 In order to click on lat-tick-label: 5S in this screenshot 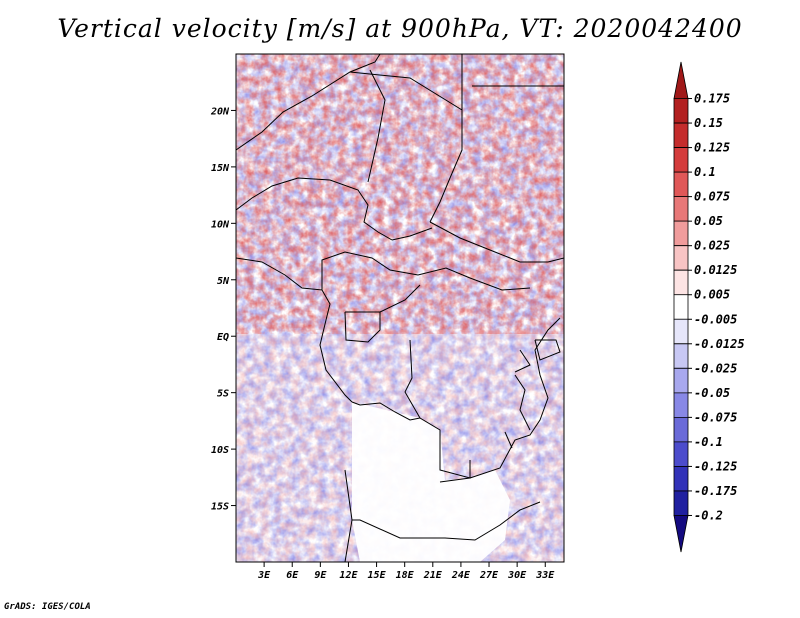, I will do `click(223, 394)`.